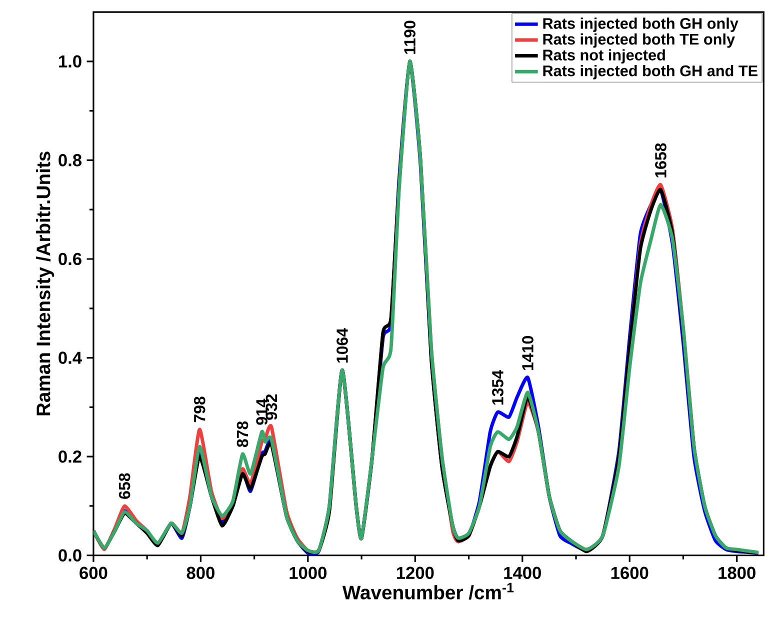  What do you see at coordinates (262, 411) in the screenshot?
I see `annotation: 914` at bounding box center [262, 411].